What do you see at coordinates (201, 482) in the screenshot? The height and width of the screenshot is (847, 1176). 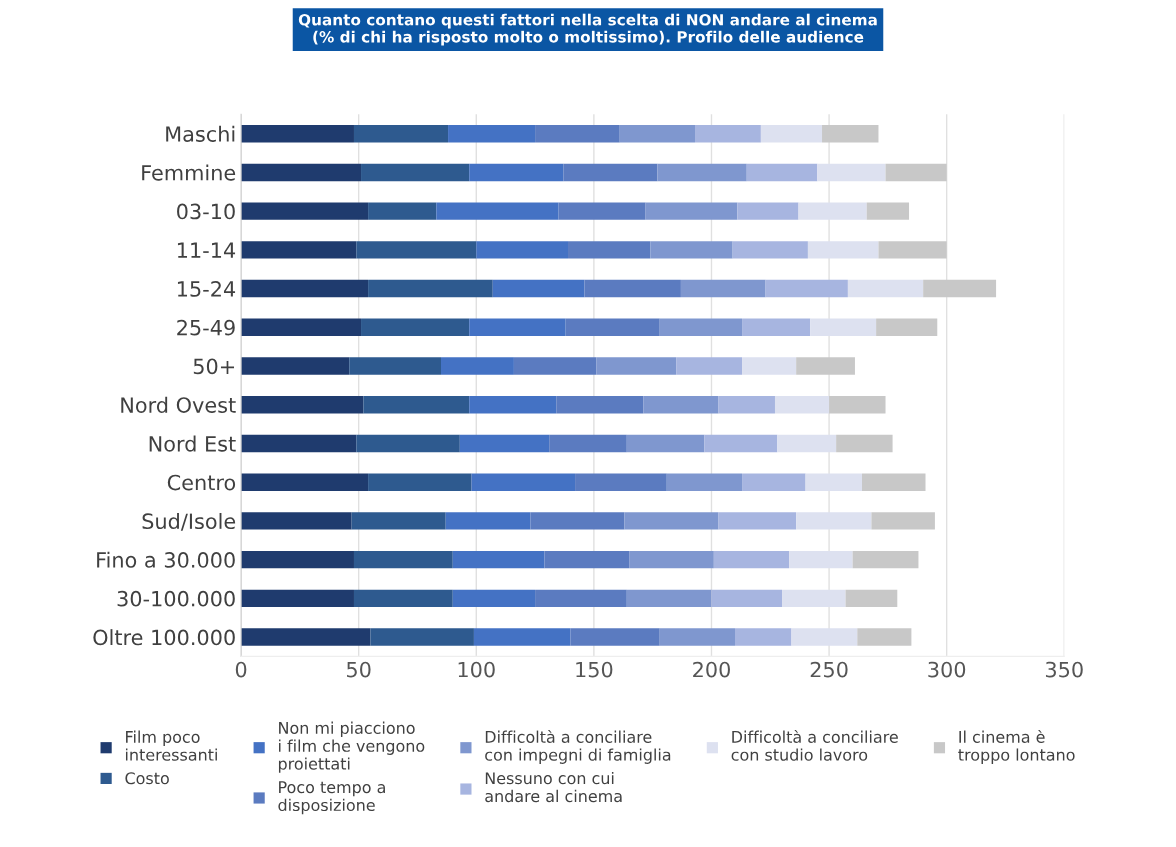 I see `y-tick-label: Centro` at bounding box center [201, 482].